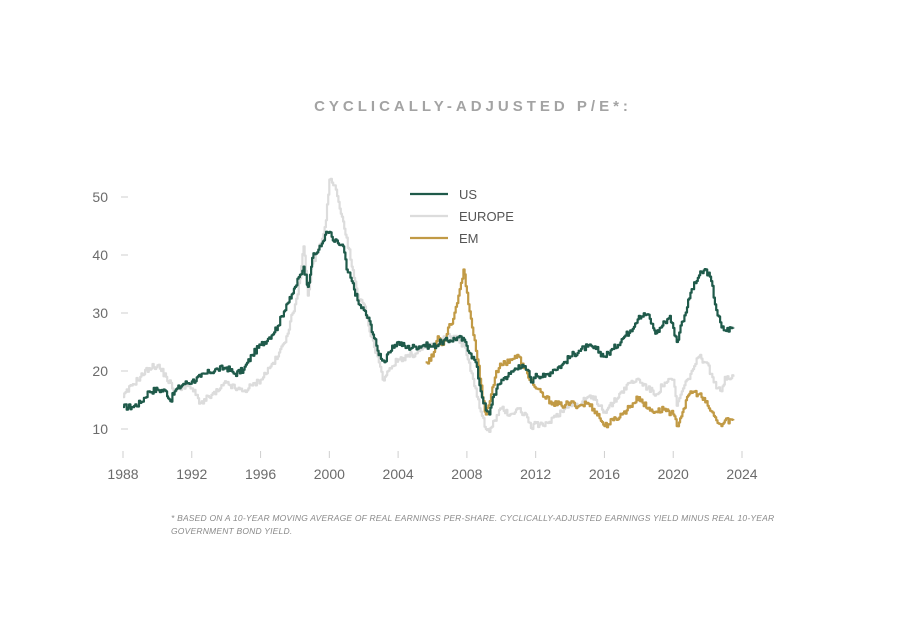 This screenshot has width=920, height=631. I want to click on x-tick-label: 2024, so click(741, 474).